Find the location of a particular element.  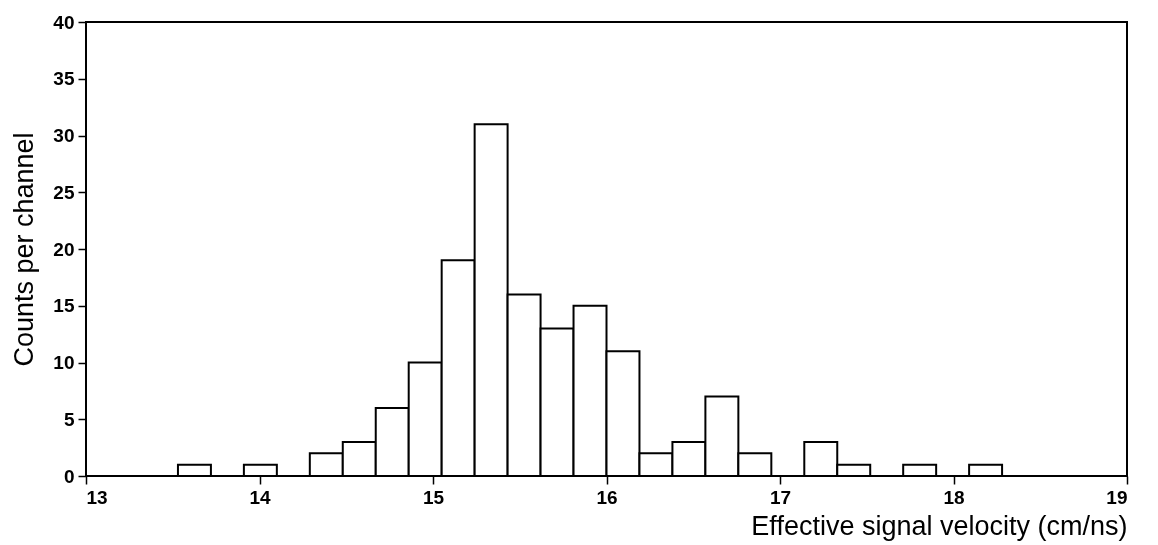

x-tick-label: 16 is located at coordinates (607, 497).